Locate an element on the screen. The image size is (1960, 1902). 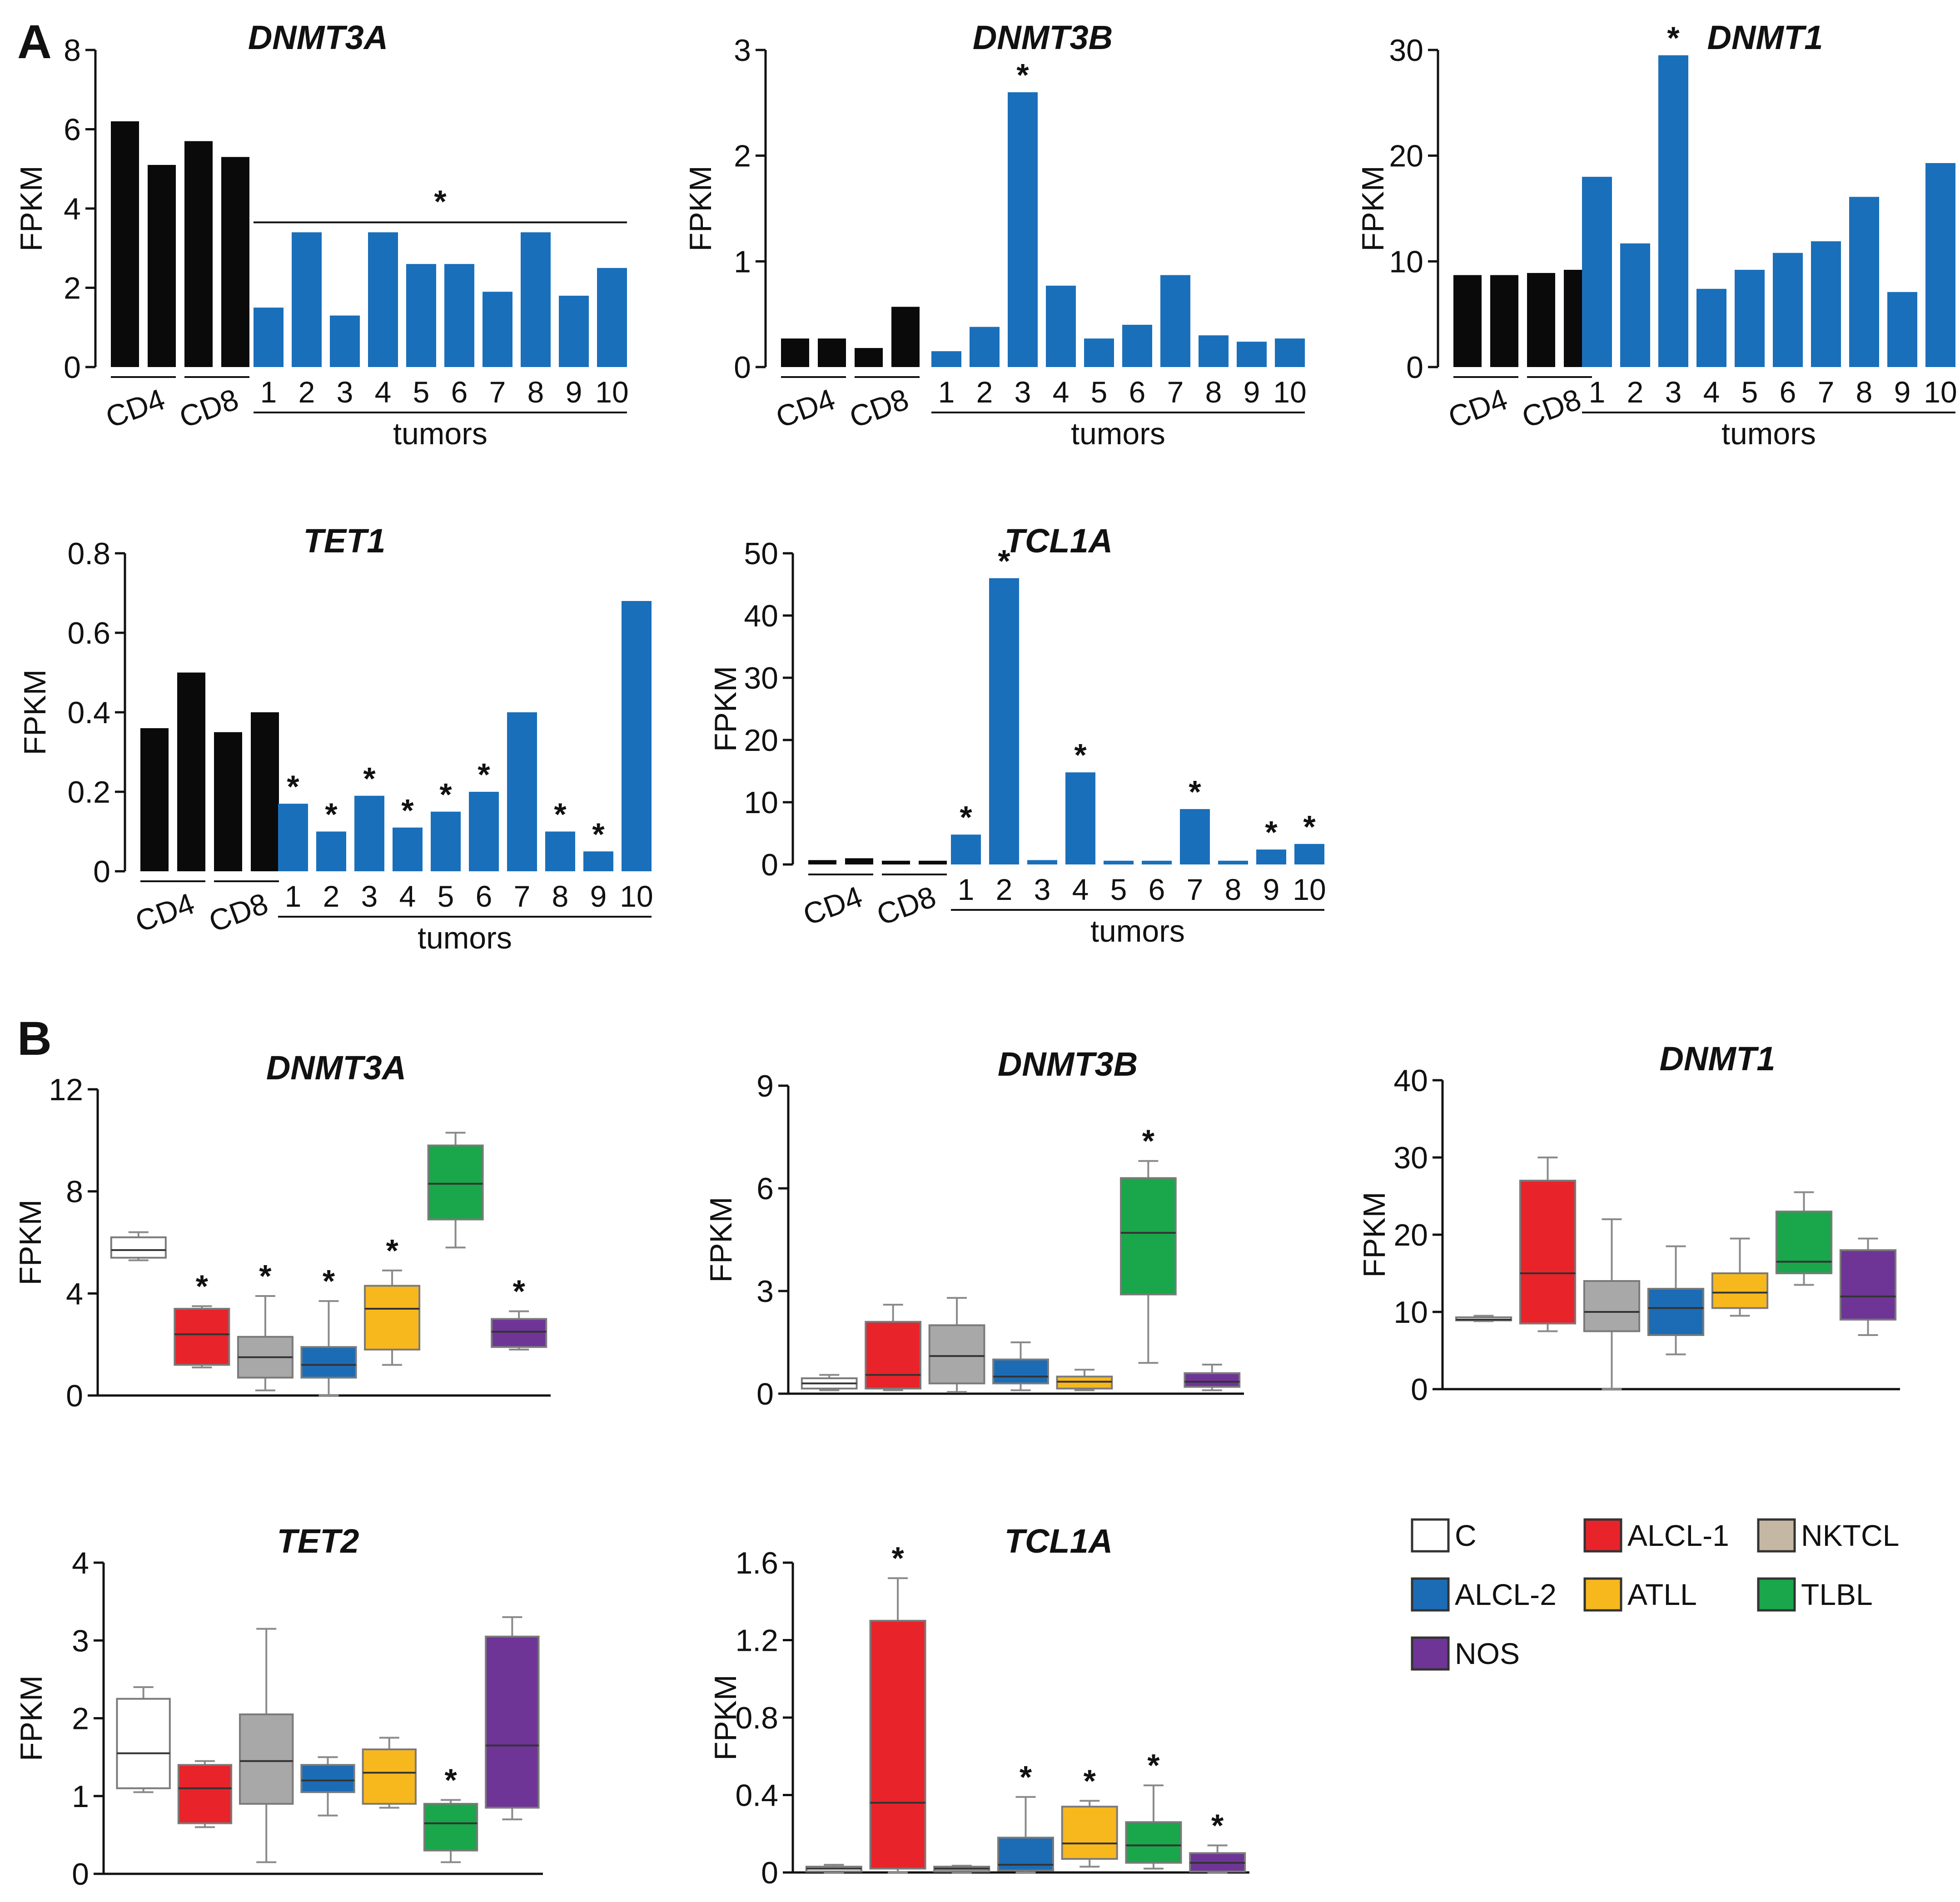
box-chart-dnmt3b: DNMT3B 0 3 6 9 FPKM * is located at coordinates (974, 1228).